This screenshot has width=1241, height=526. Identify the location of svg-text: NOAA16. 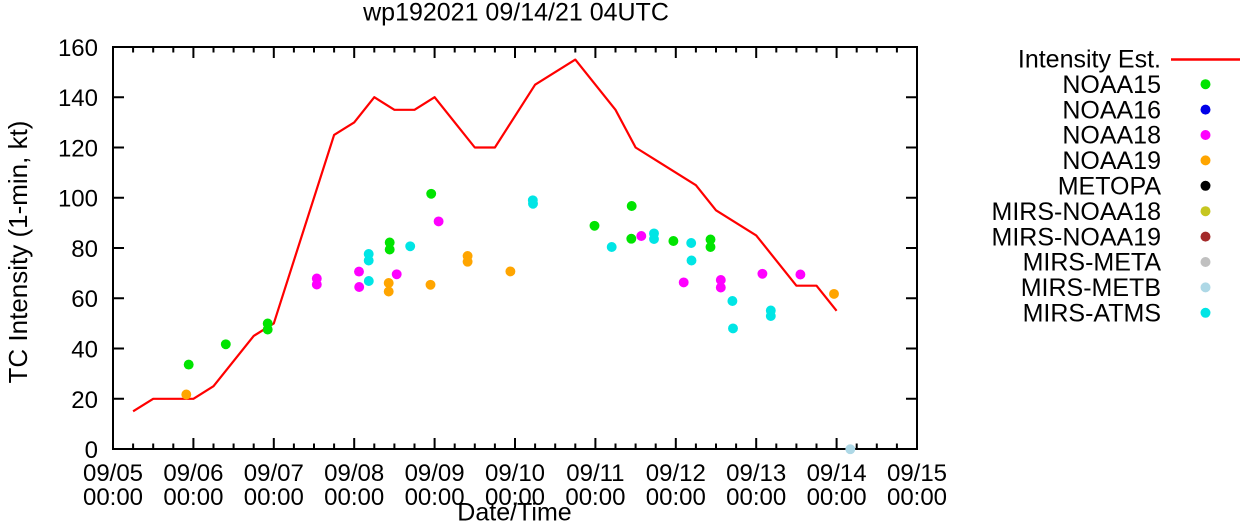
(1111, 110).